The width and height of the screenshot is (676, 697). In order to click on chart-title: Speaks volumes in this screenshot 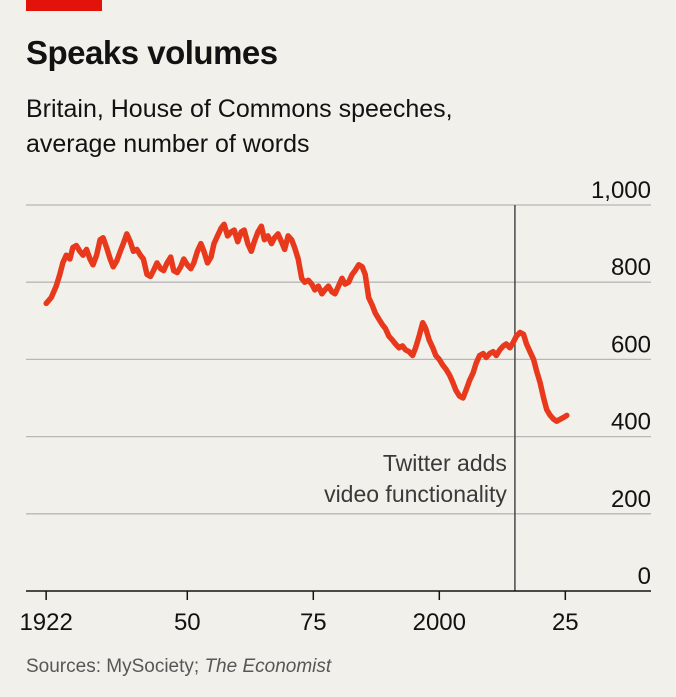, I will do `click(152, 52)`.